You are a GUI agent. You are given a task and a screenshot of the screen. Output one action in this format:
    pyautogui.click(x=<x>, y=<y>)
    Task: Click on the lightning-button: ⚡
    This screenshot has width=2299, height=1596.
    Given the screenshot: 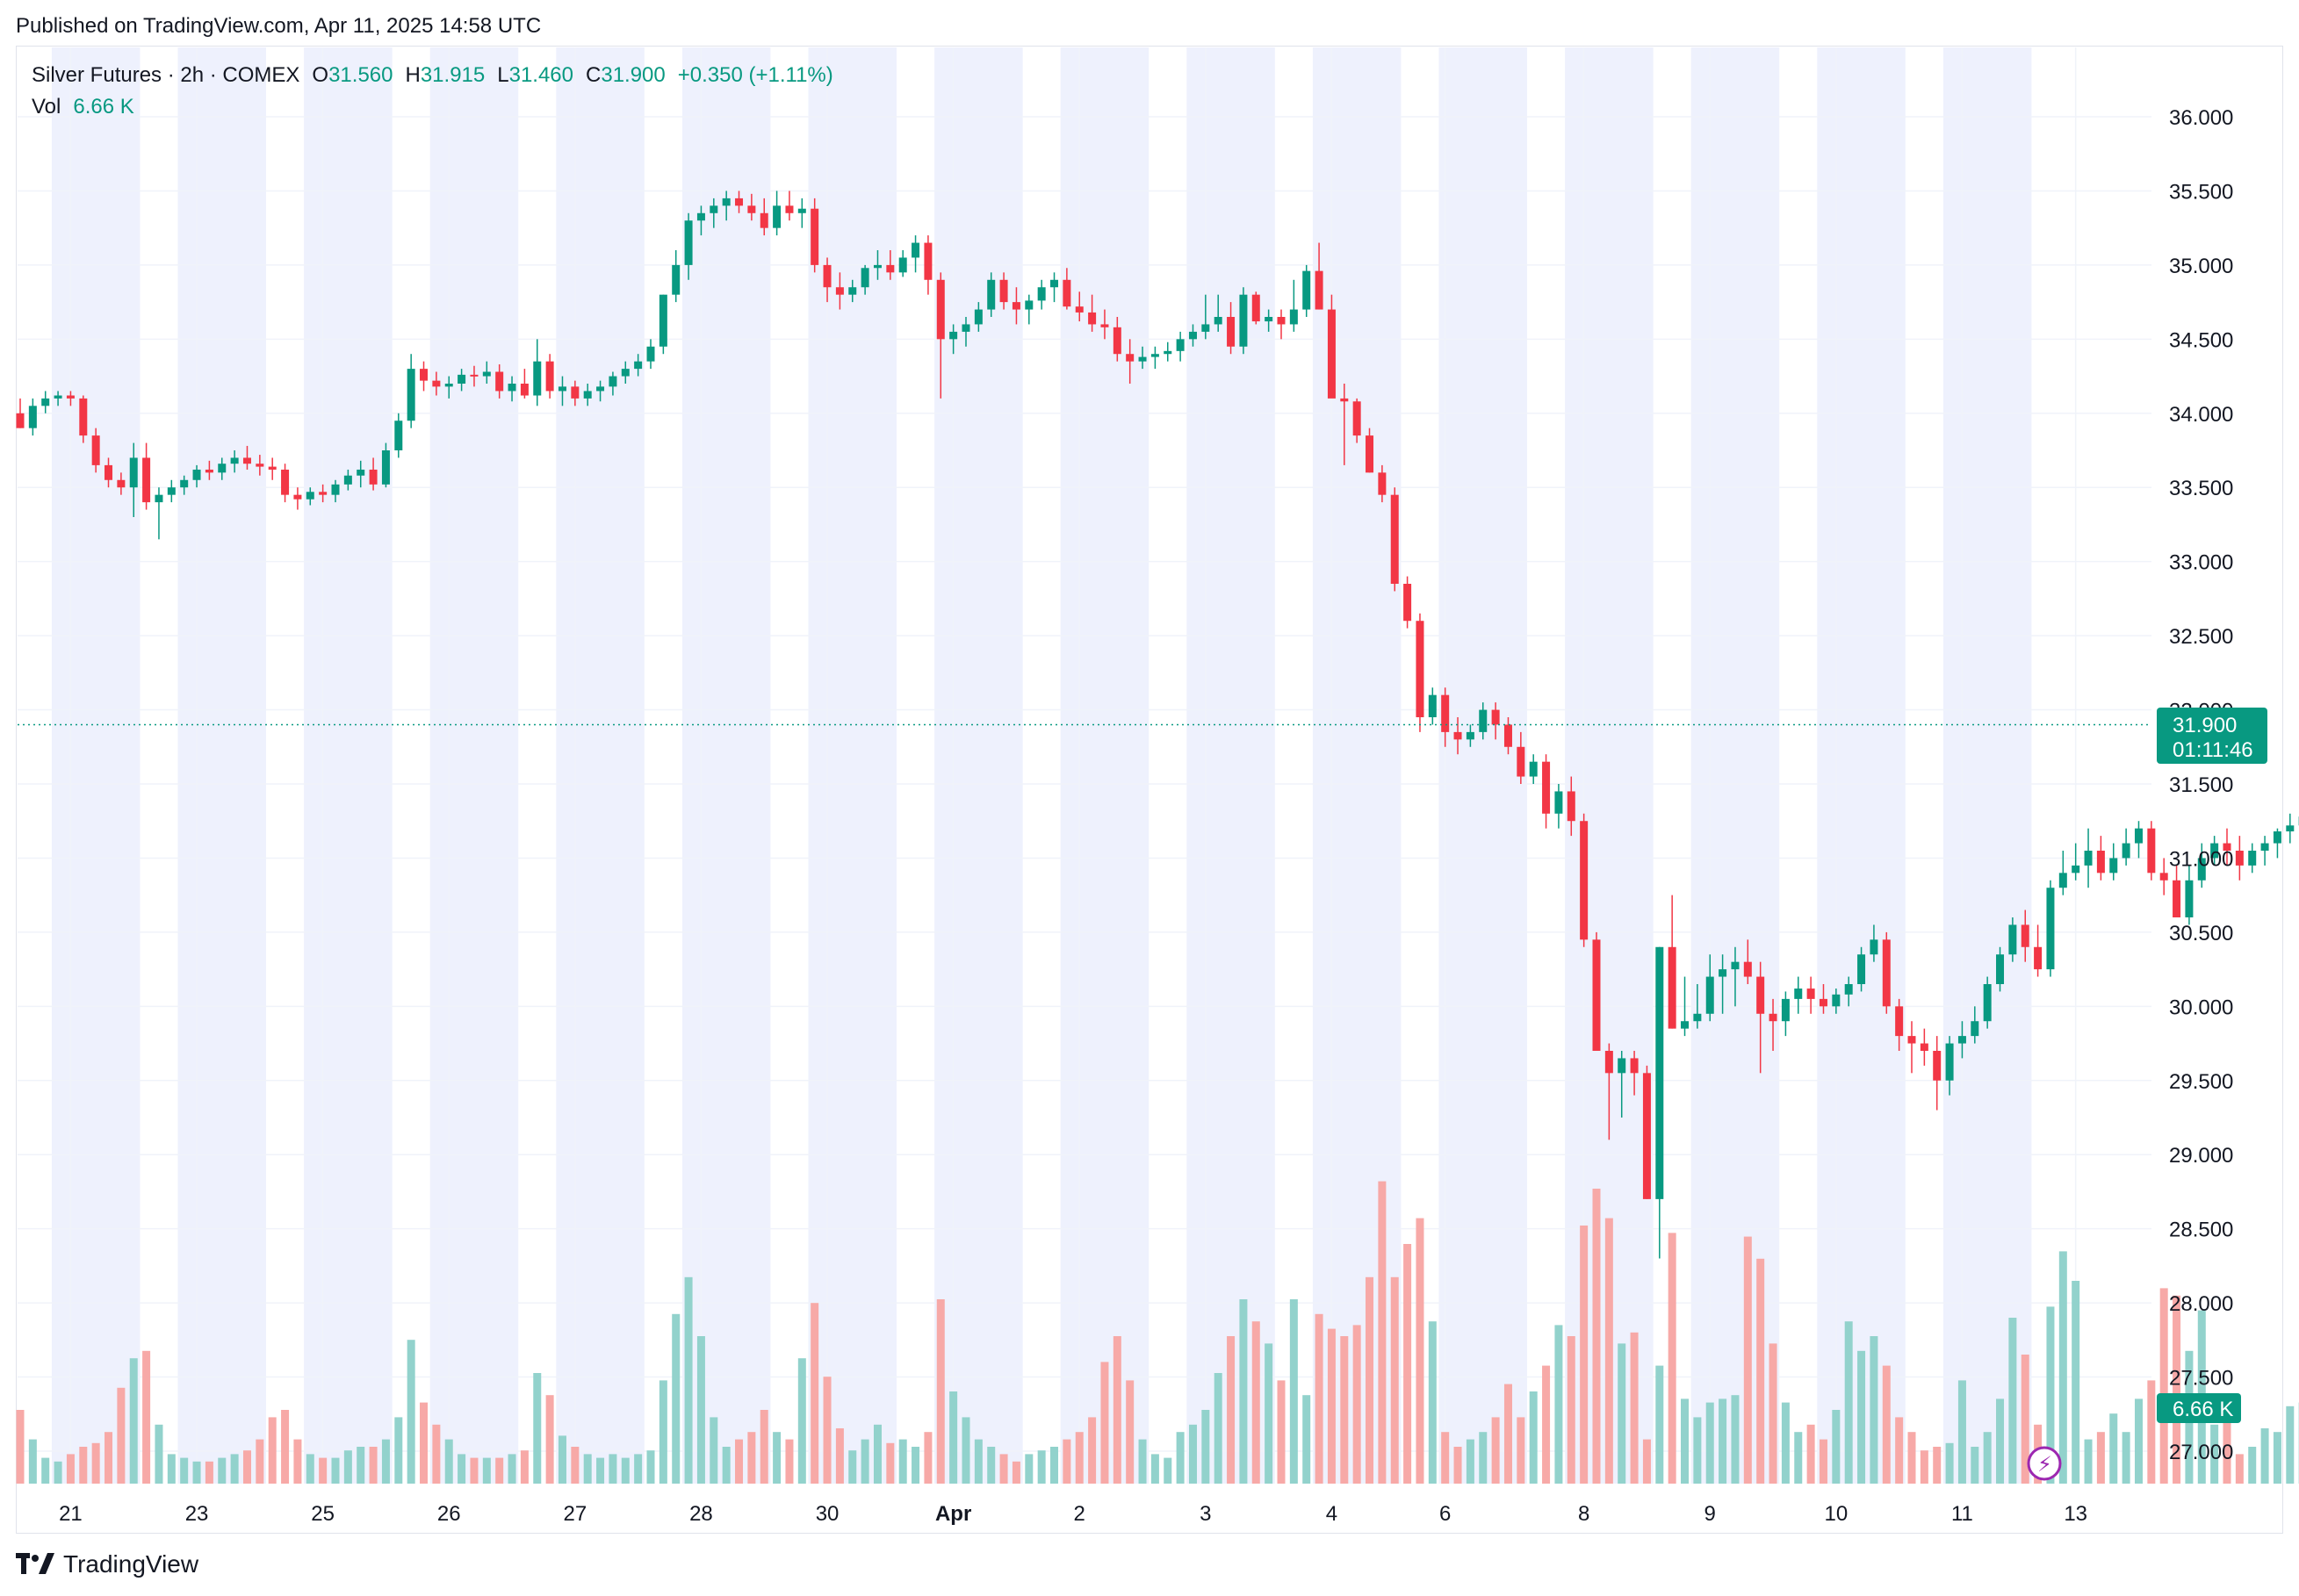 What is the action you would take?
    pyautogui.click(x=2044, y=1463)
    